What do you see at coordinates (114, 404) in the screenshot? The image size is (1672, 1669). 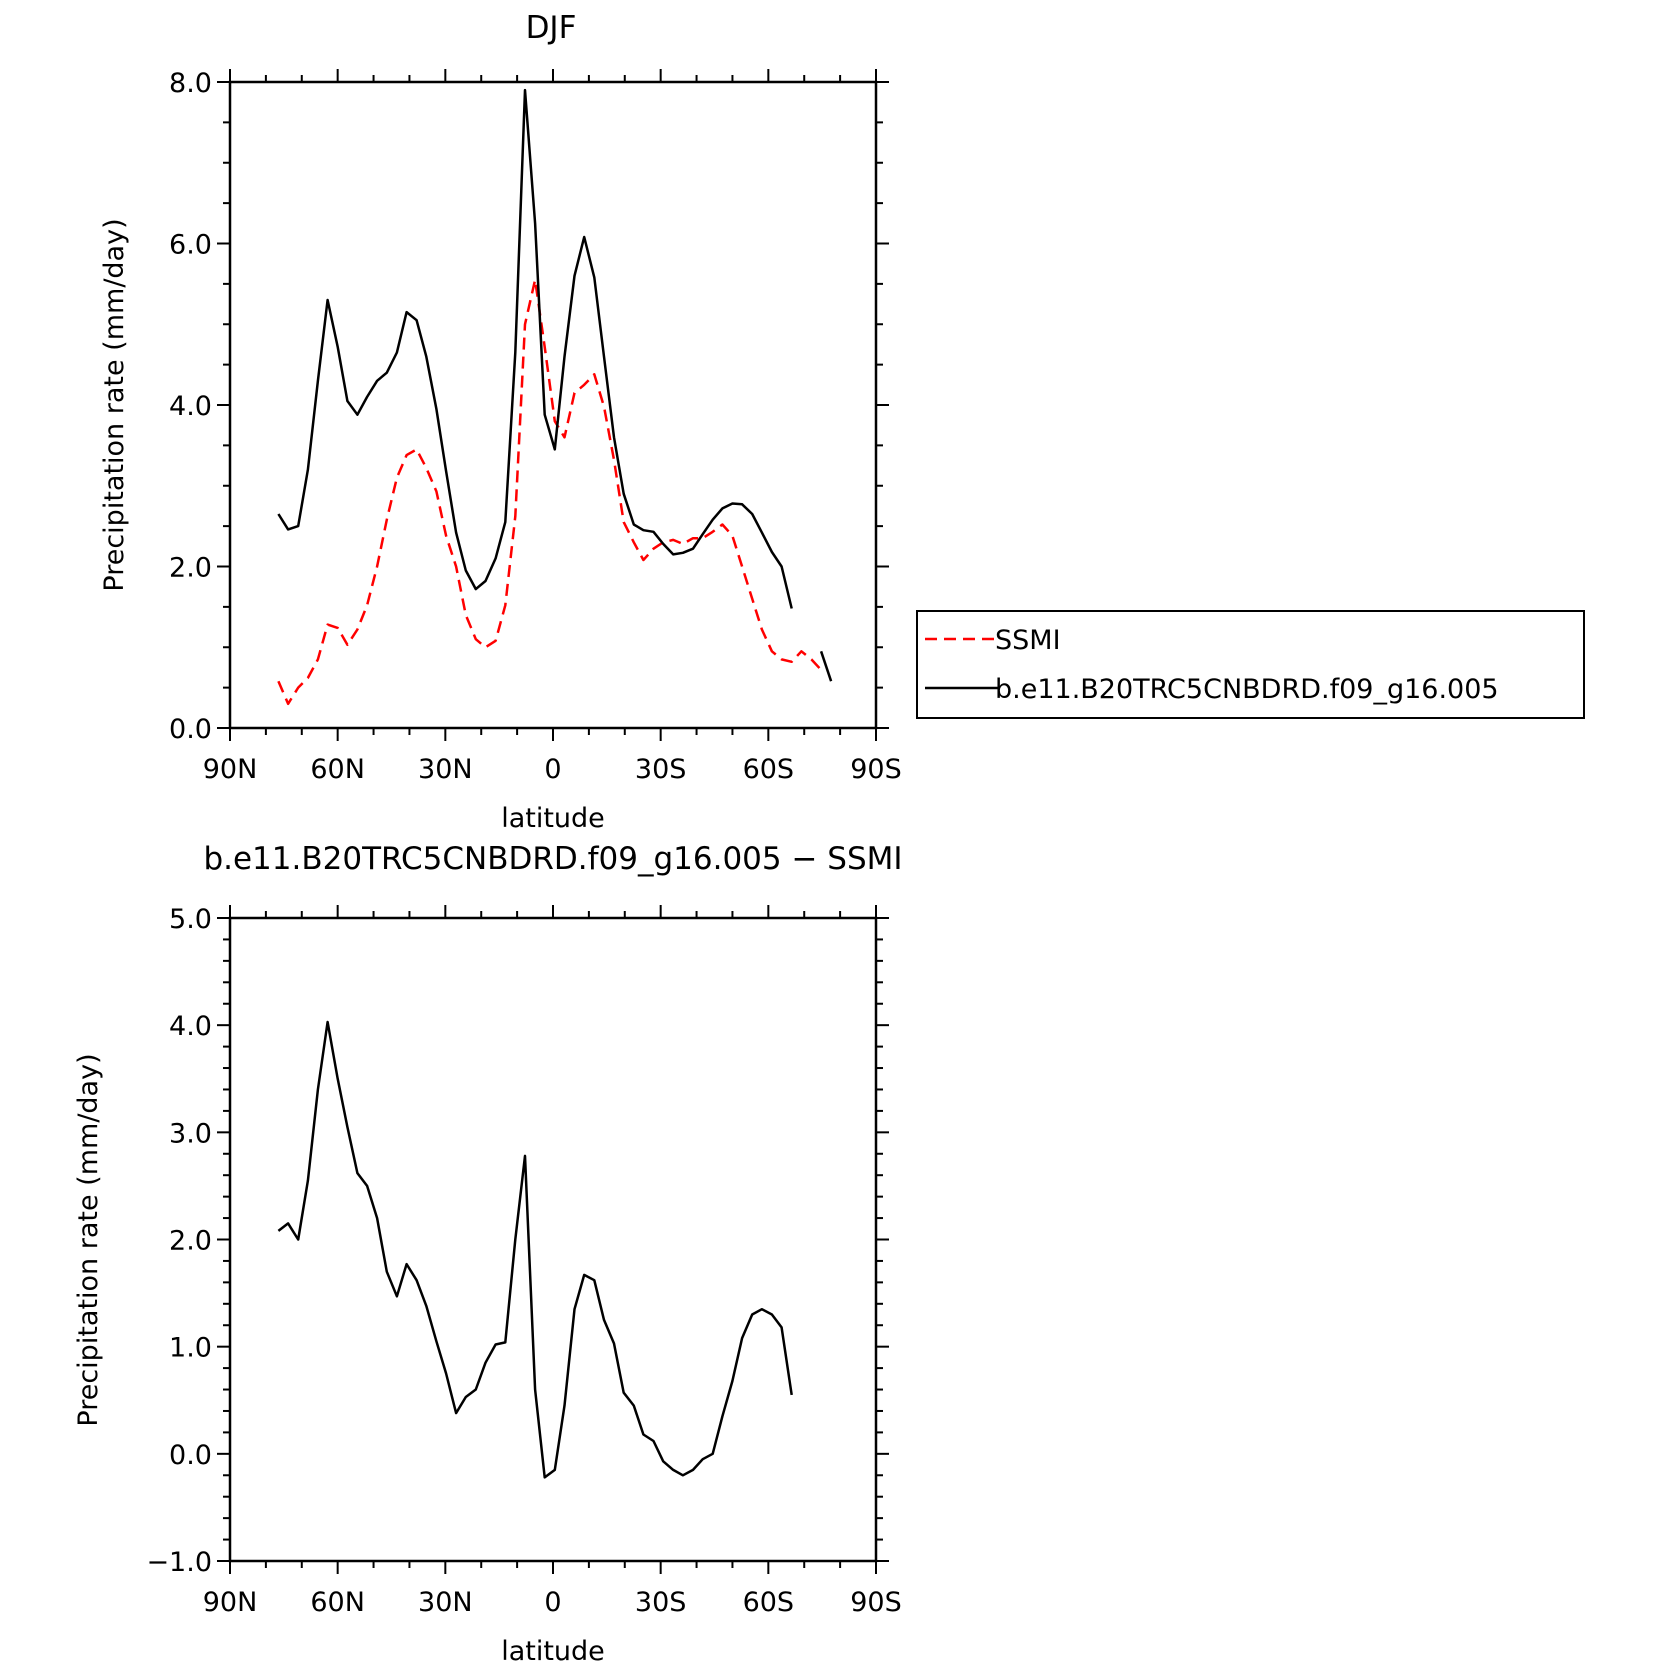 I see `top-y-axis-label: Precipitation rate (mm/day)` at bounding box center [114, 404].